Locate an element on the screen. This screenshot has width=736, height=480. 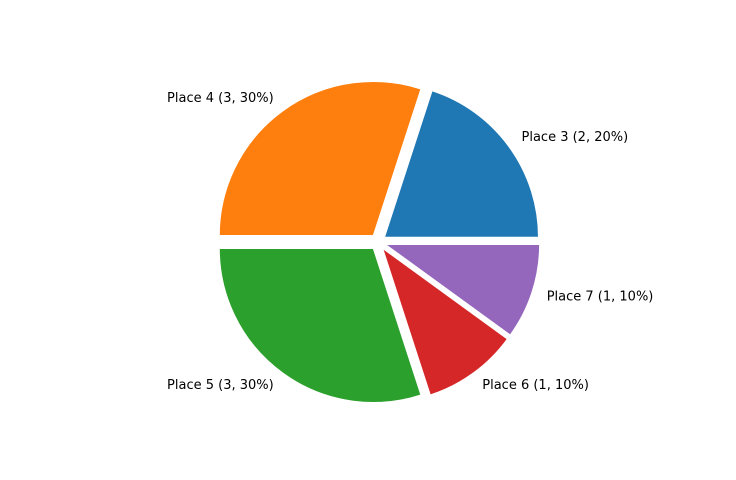
pie-slice-label-2: Place 4 (3, 30%) is located at coordinates (220, 98).